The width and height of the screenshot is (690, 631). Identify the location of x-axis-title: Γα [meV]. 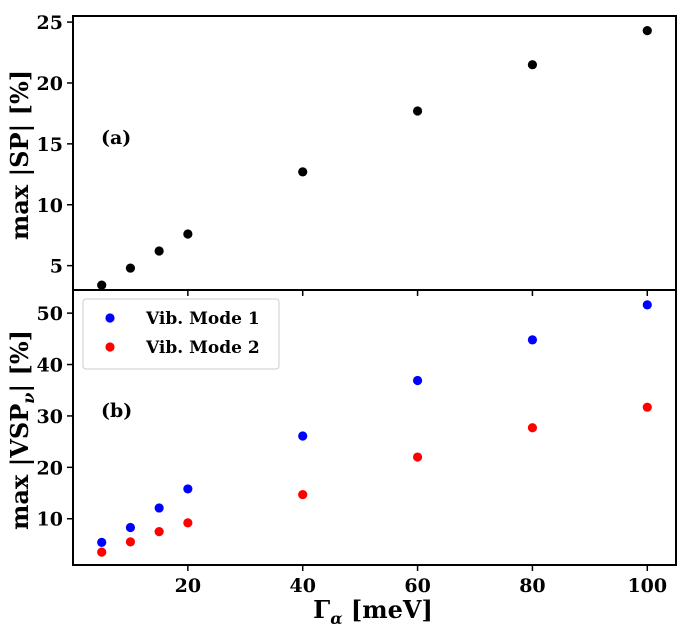
(373, 611).